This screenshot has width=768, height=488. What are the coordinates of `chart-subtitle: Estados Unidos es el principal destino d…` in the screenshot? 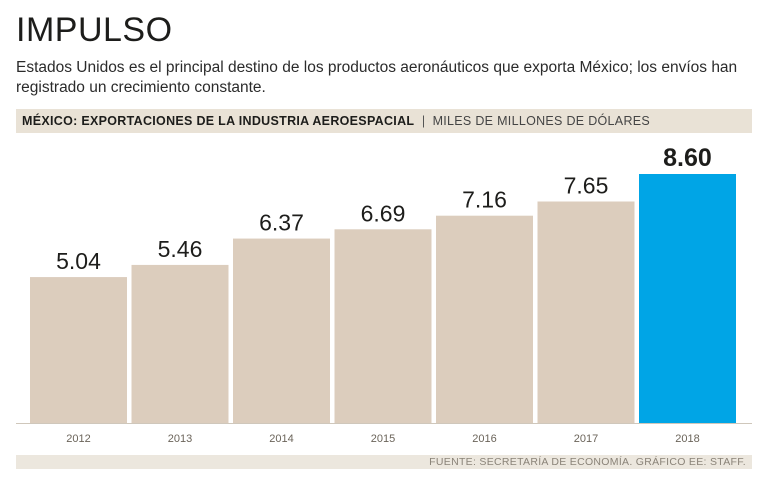 It's located at (377, 77).